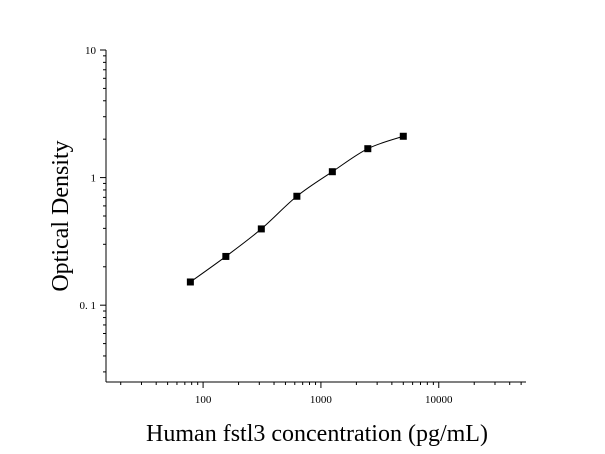  I want to click on fit-curve-layer, so click(297, 209).